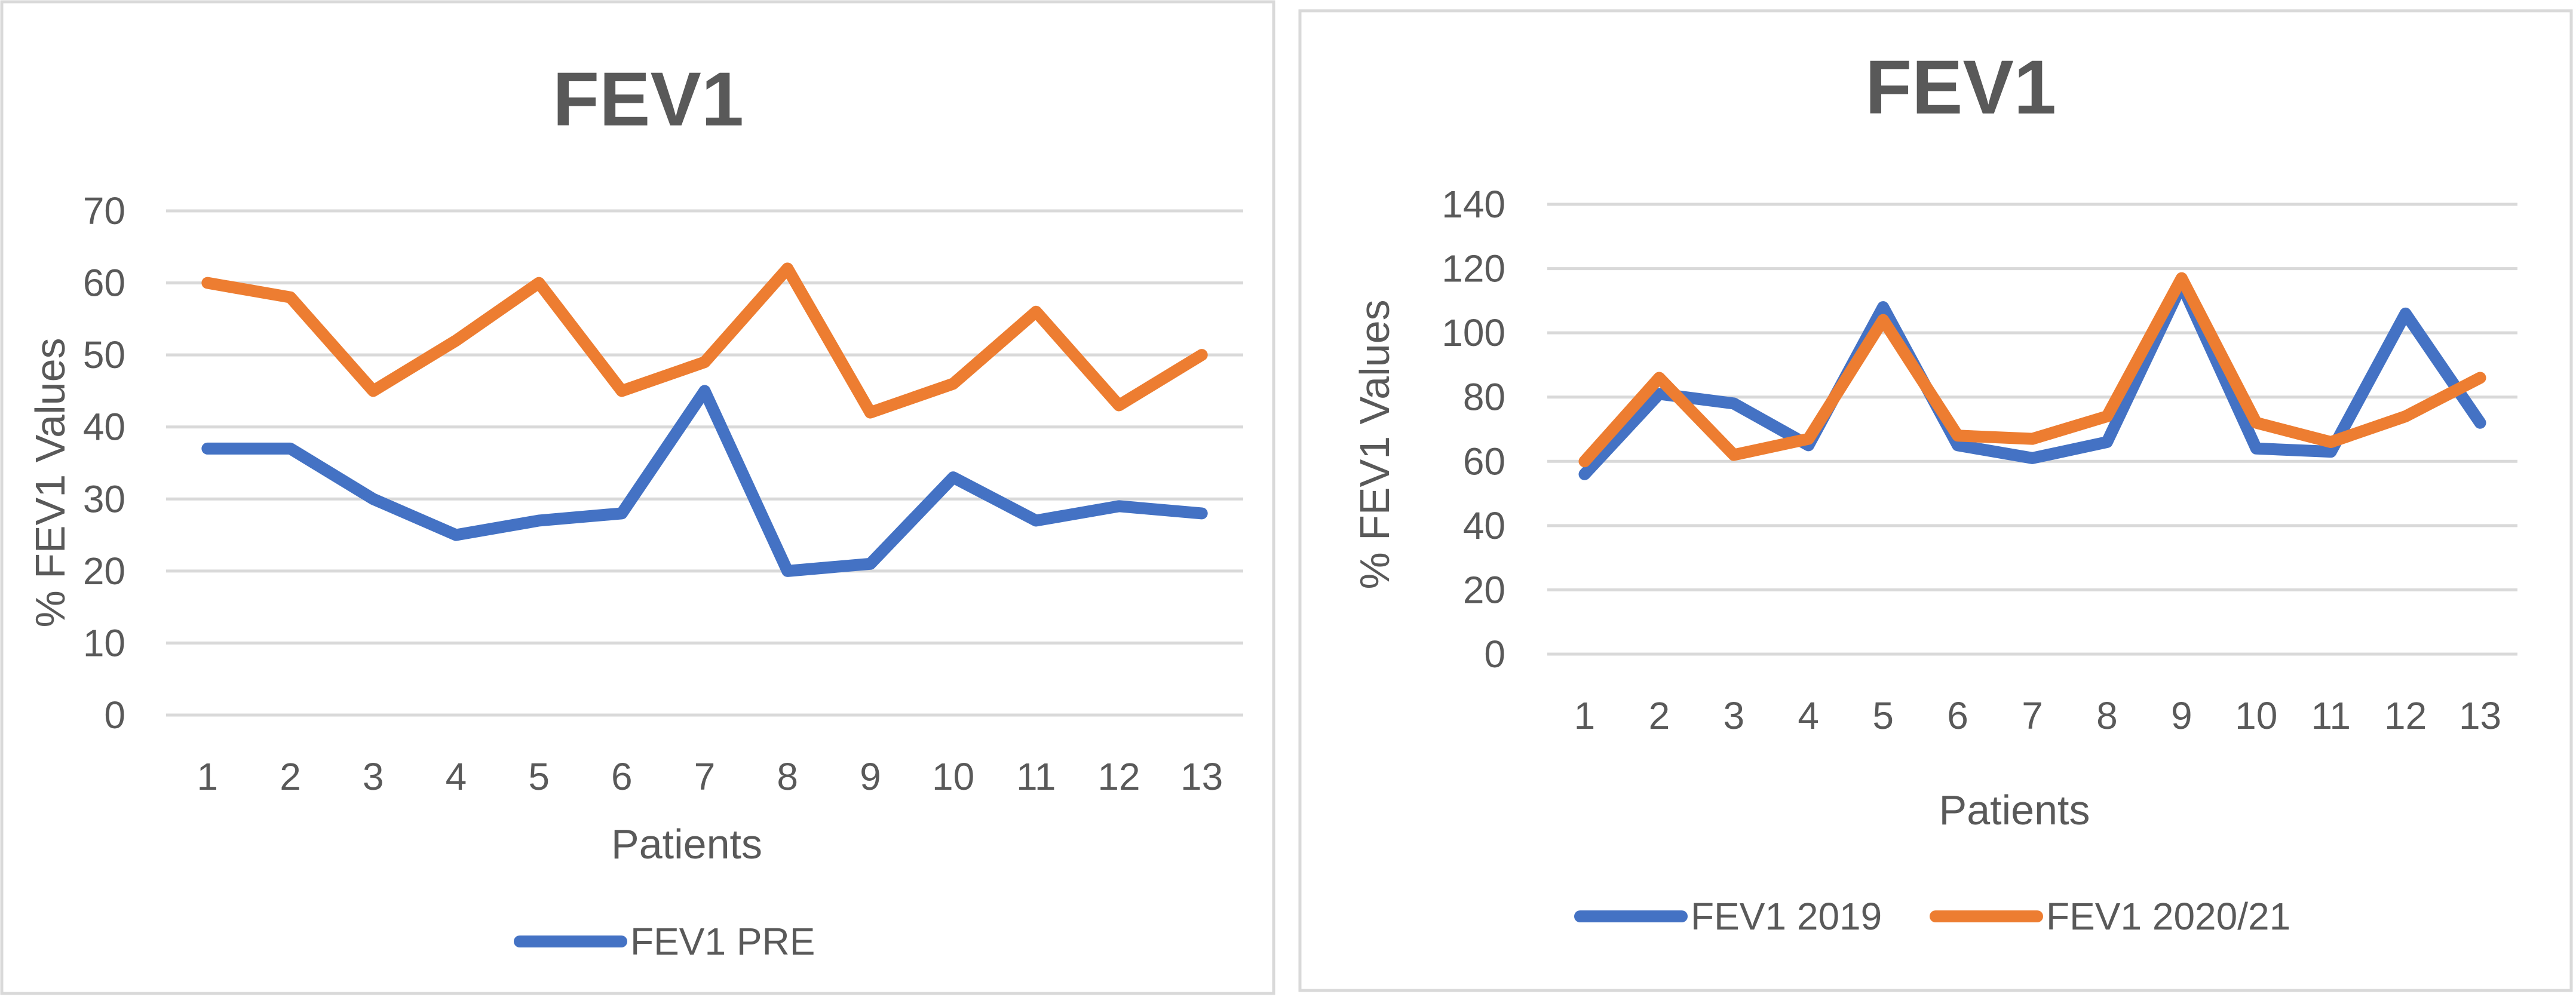  What do you see at coordinates (104, 571) in the screenshot?
I see `y-tick-label: 20` at bounding box center [104, 571].